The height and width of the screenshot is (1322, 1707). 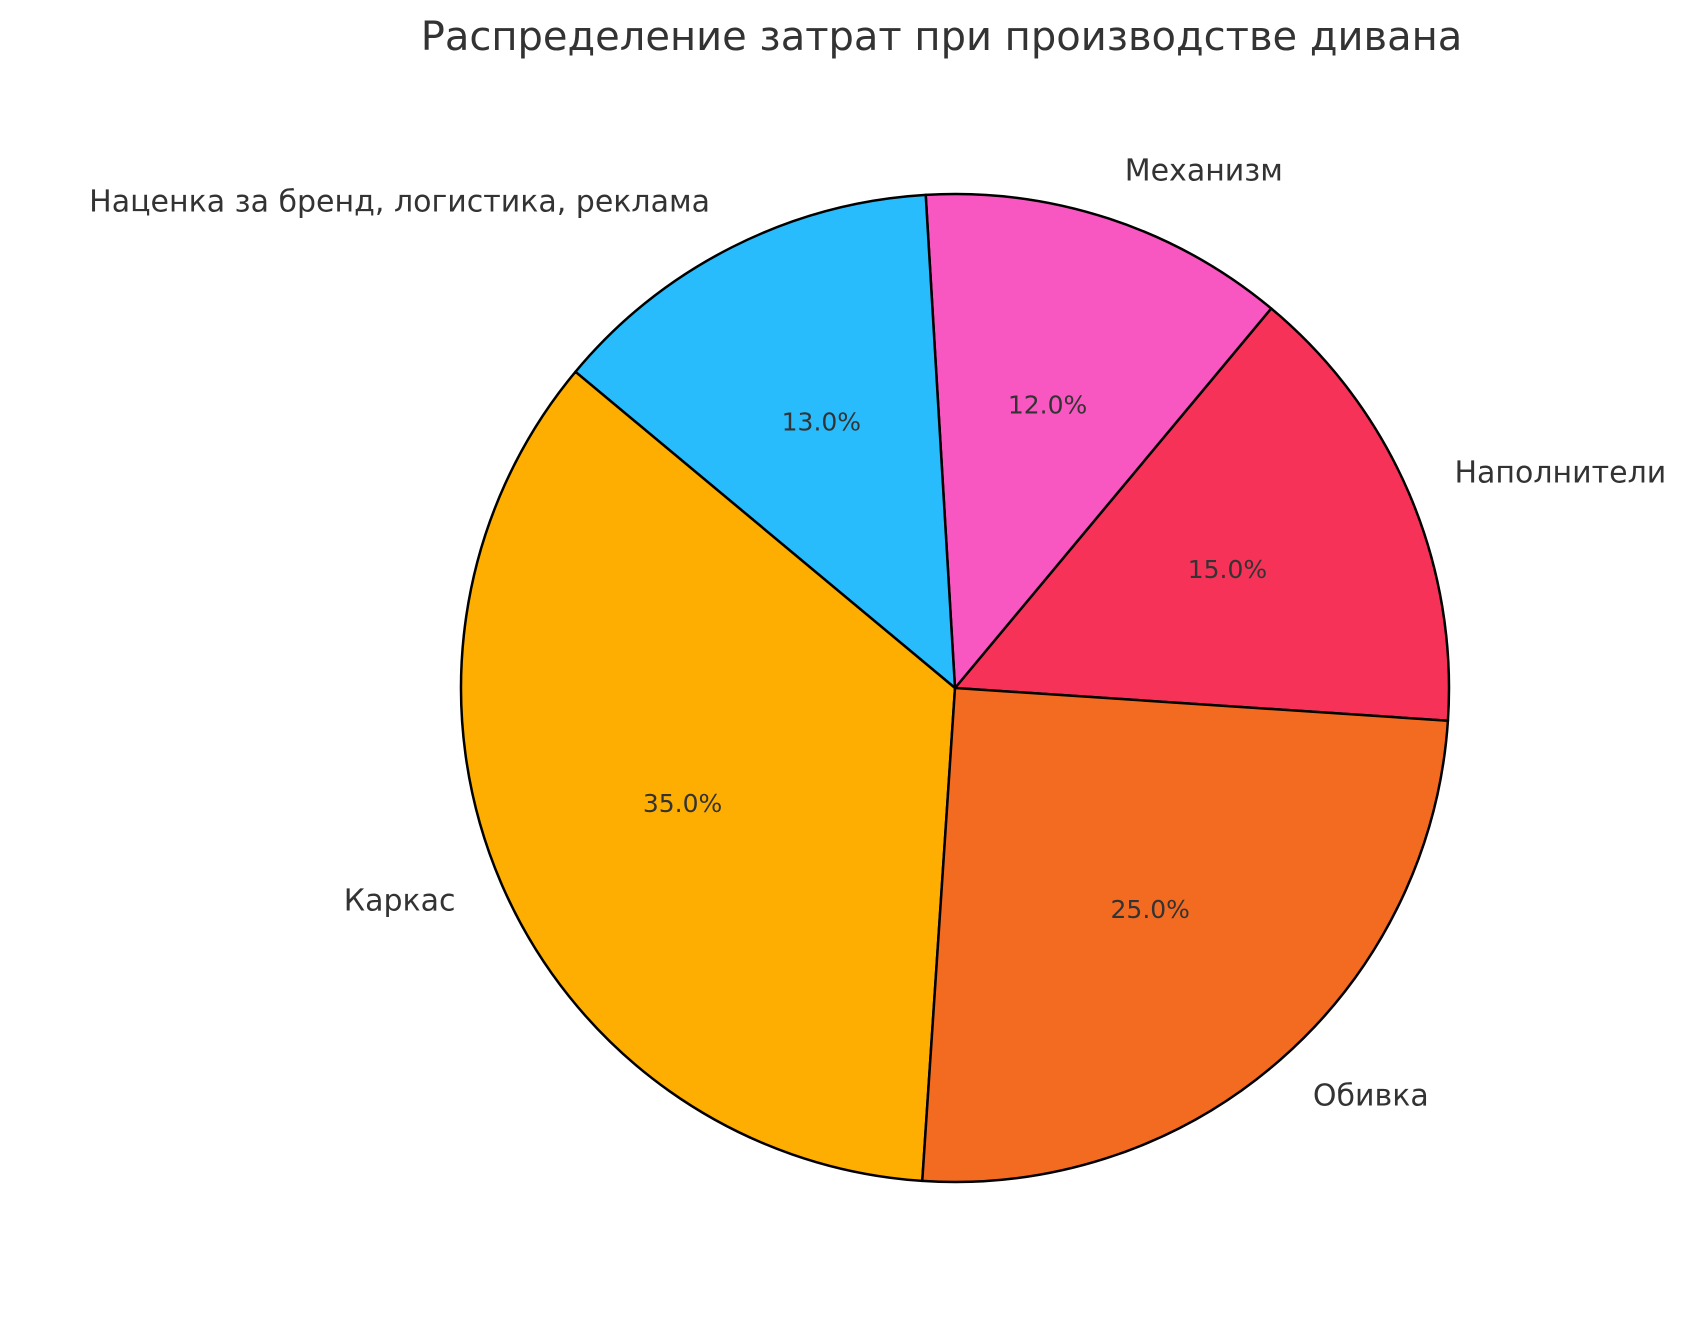 I want to click on slice-label-5: Обивка, so click(x=1371, y=1095).